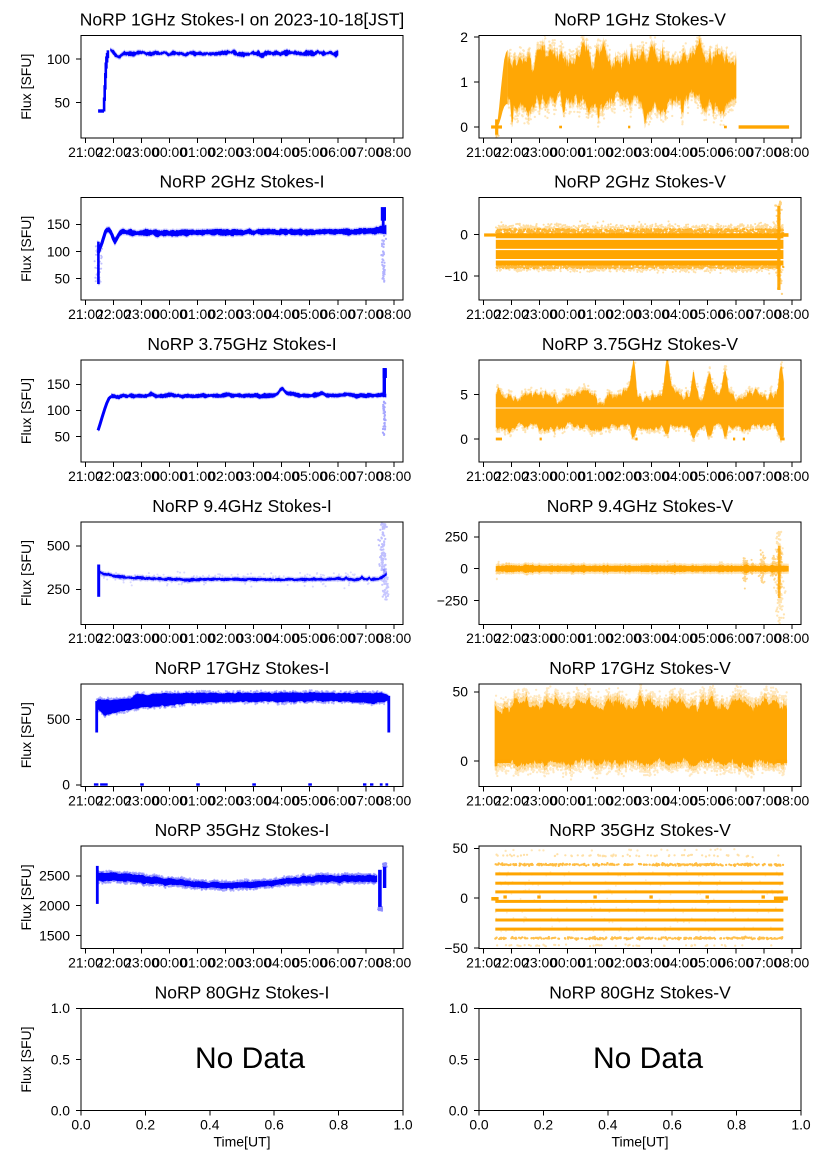 The image size is (827, 1169). What do you see at coordinates (640, 182) in the screenshot?
I see `svg-text: NoRP 2GHz Stokes-V` at bounding box center [640, 182].